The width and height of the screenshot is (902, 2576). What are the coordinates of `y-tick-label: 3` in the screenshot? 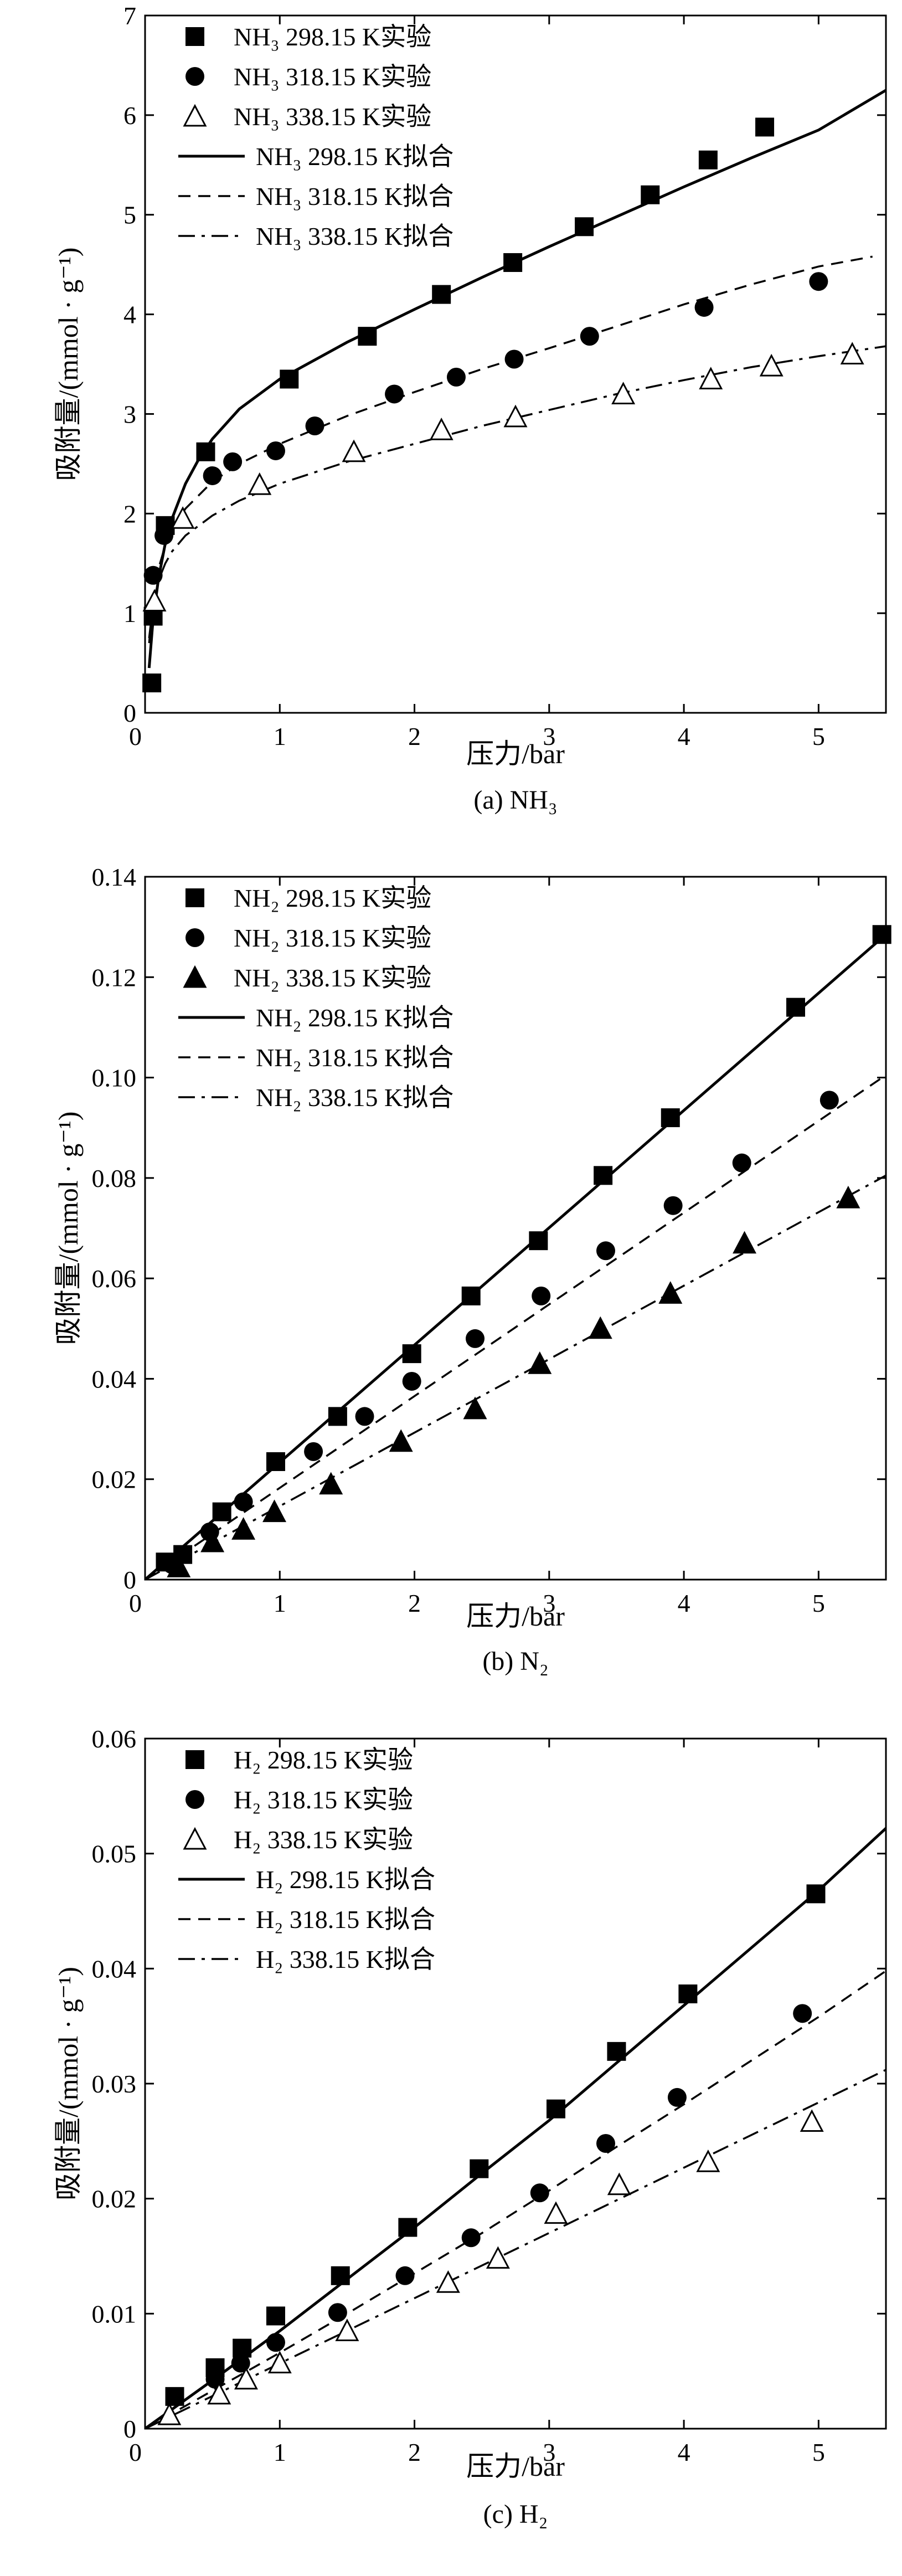 It's located at (129, 414).